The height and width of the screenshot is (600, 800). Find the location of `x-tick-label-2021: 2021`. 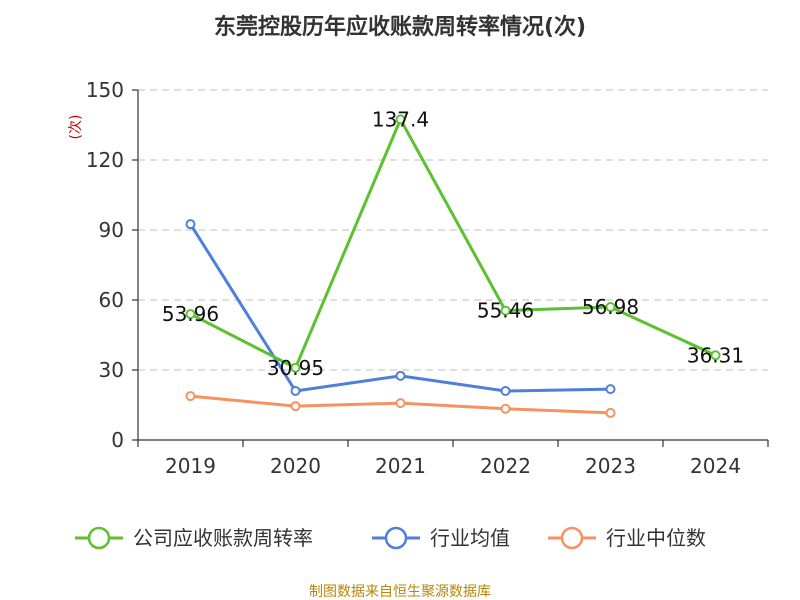

x-tick-label-2021: 2021 is located at coordinates (400, 466).